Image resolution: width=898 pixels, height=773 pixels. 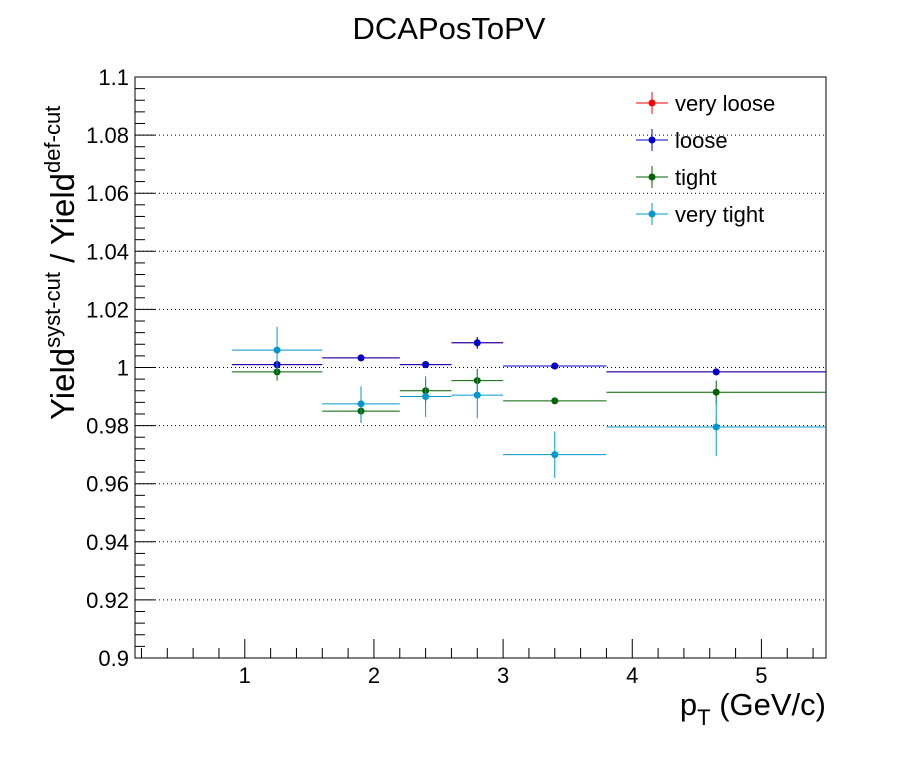 What do you see at coordinates (719, 214) in the screenshot?
I see `legend-label: very tight` at bounding box center [719, 214].